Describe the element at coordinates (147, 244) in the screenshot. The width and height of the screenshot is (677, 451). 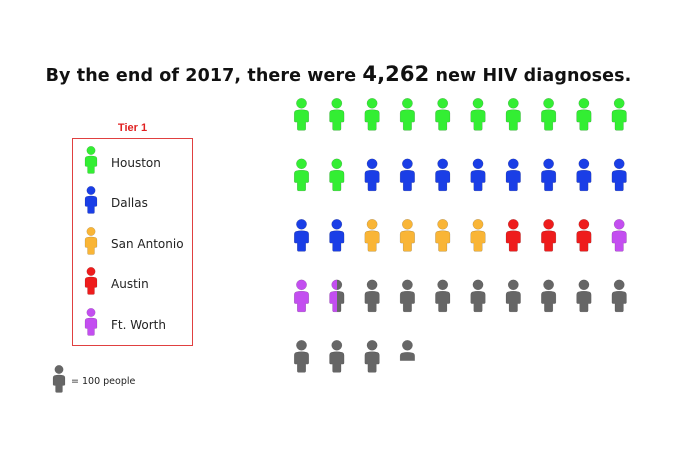
I see `legend-label-san-antonio: San Antonio` at that location.